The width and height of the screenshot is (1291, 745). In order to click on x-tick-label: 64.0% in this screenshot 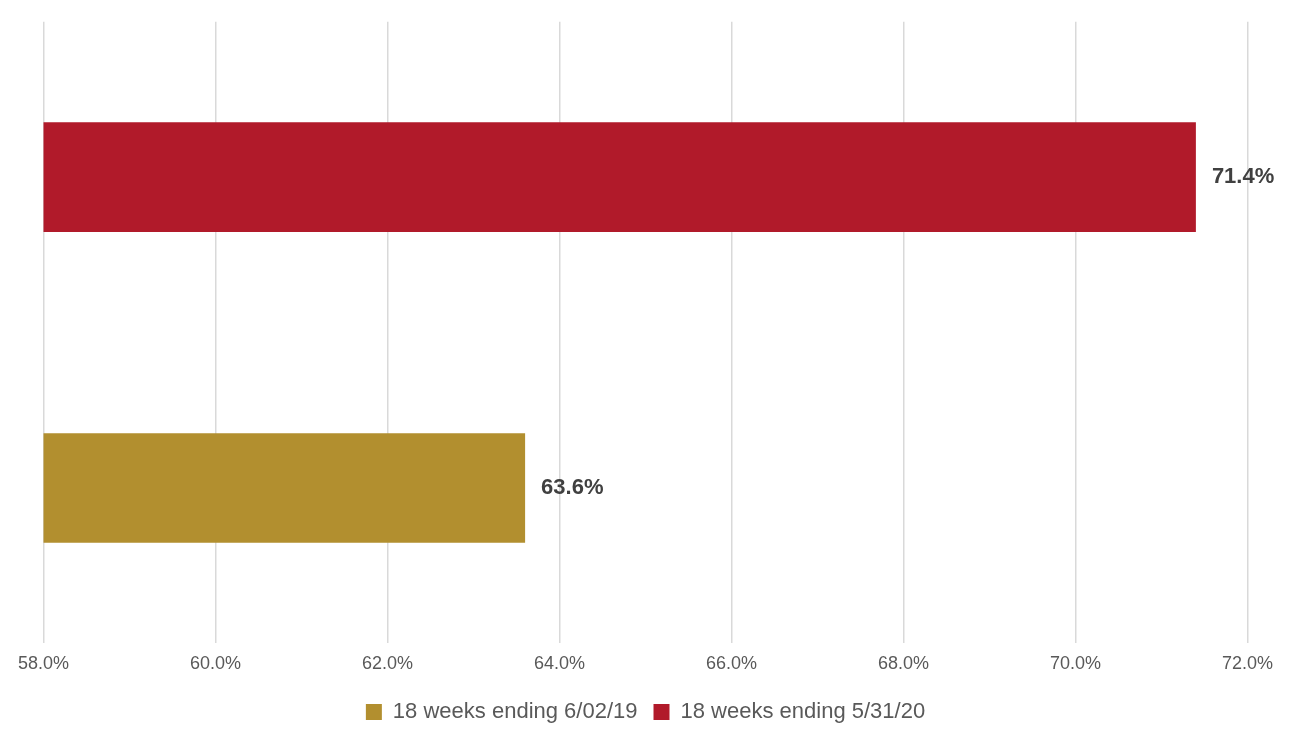, I will do `click(559, 663)`.